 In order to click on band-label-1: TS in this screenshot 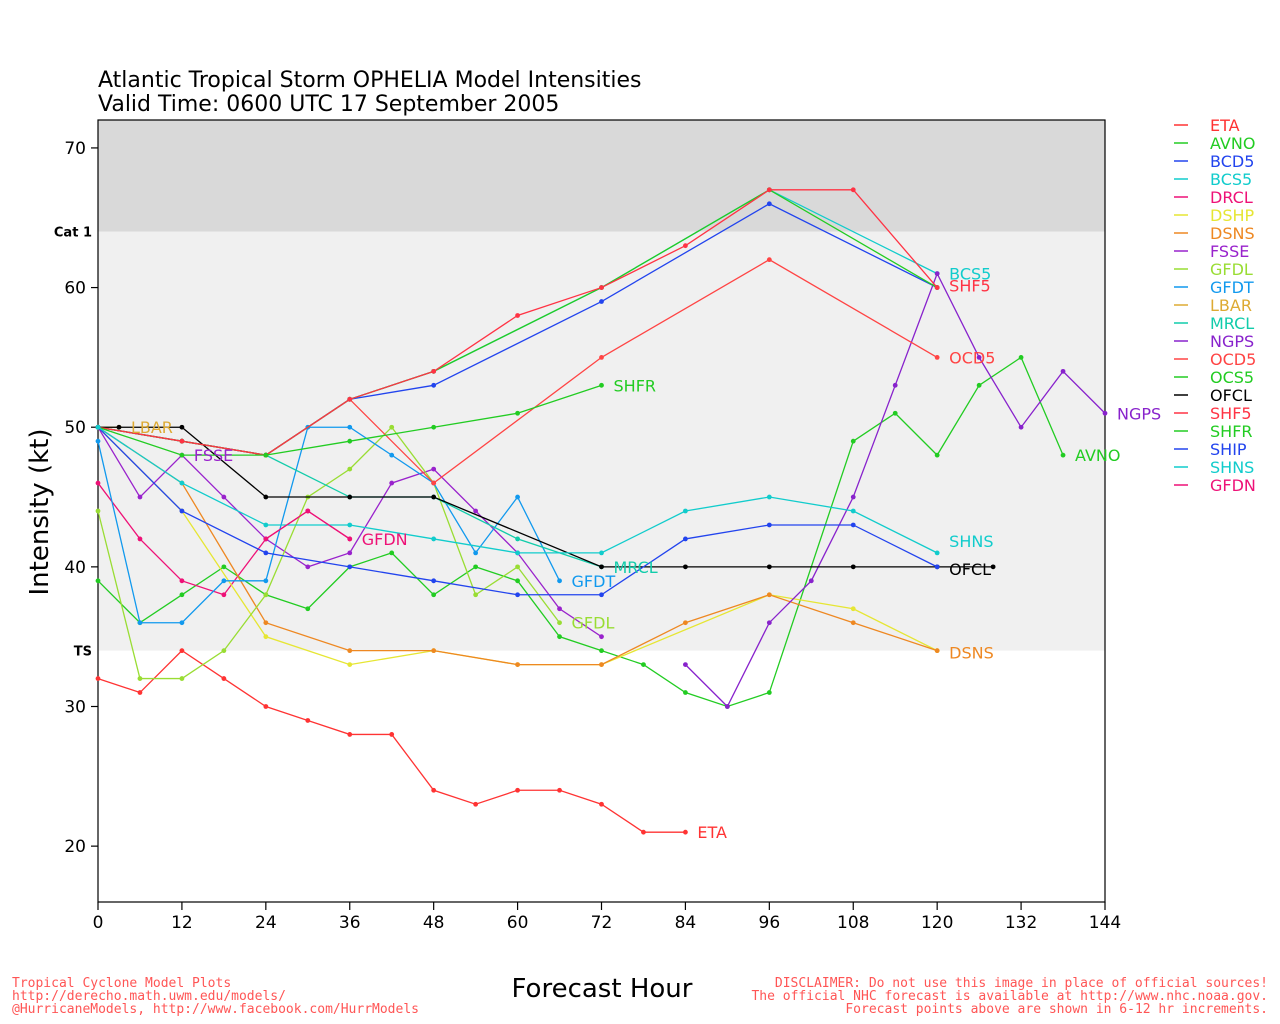, I will do `click(83, 652)`.